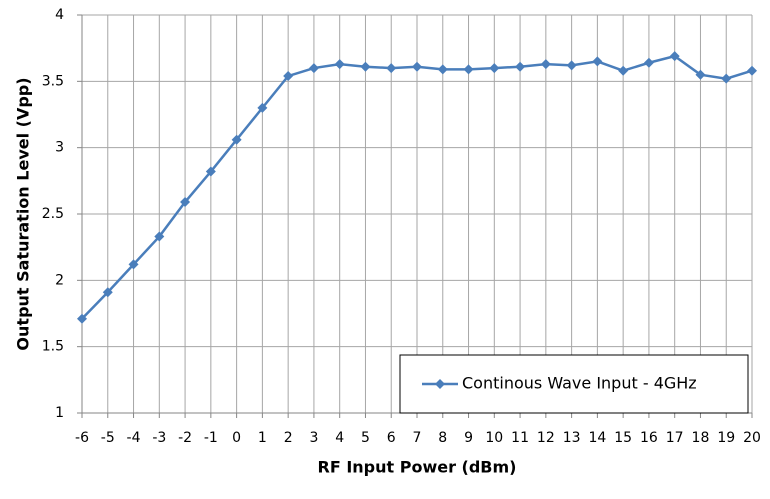 Image resolution: width=770 pixels, height=499 pixels. What do you see at coordinates (339, 438) in the screenshot?
I see `x-tick-label: 4` at bounding box center [339, 438].